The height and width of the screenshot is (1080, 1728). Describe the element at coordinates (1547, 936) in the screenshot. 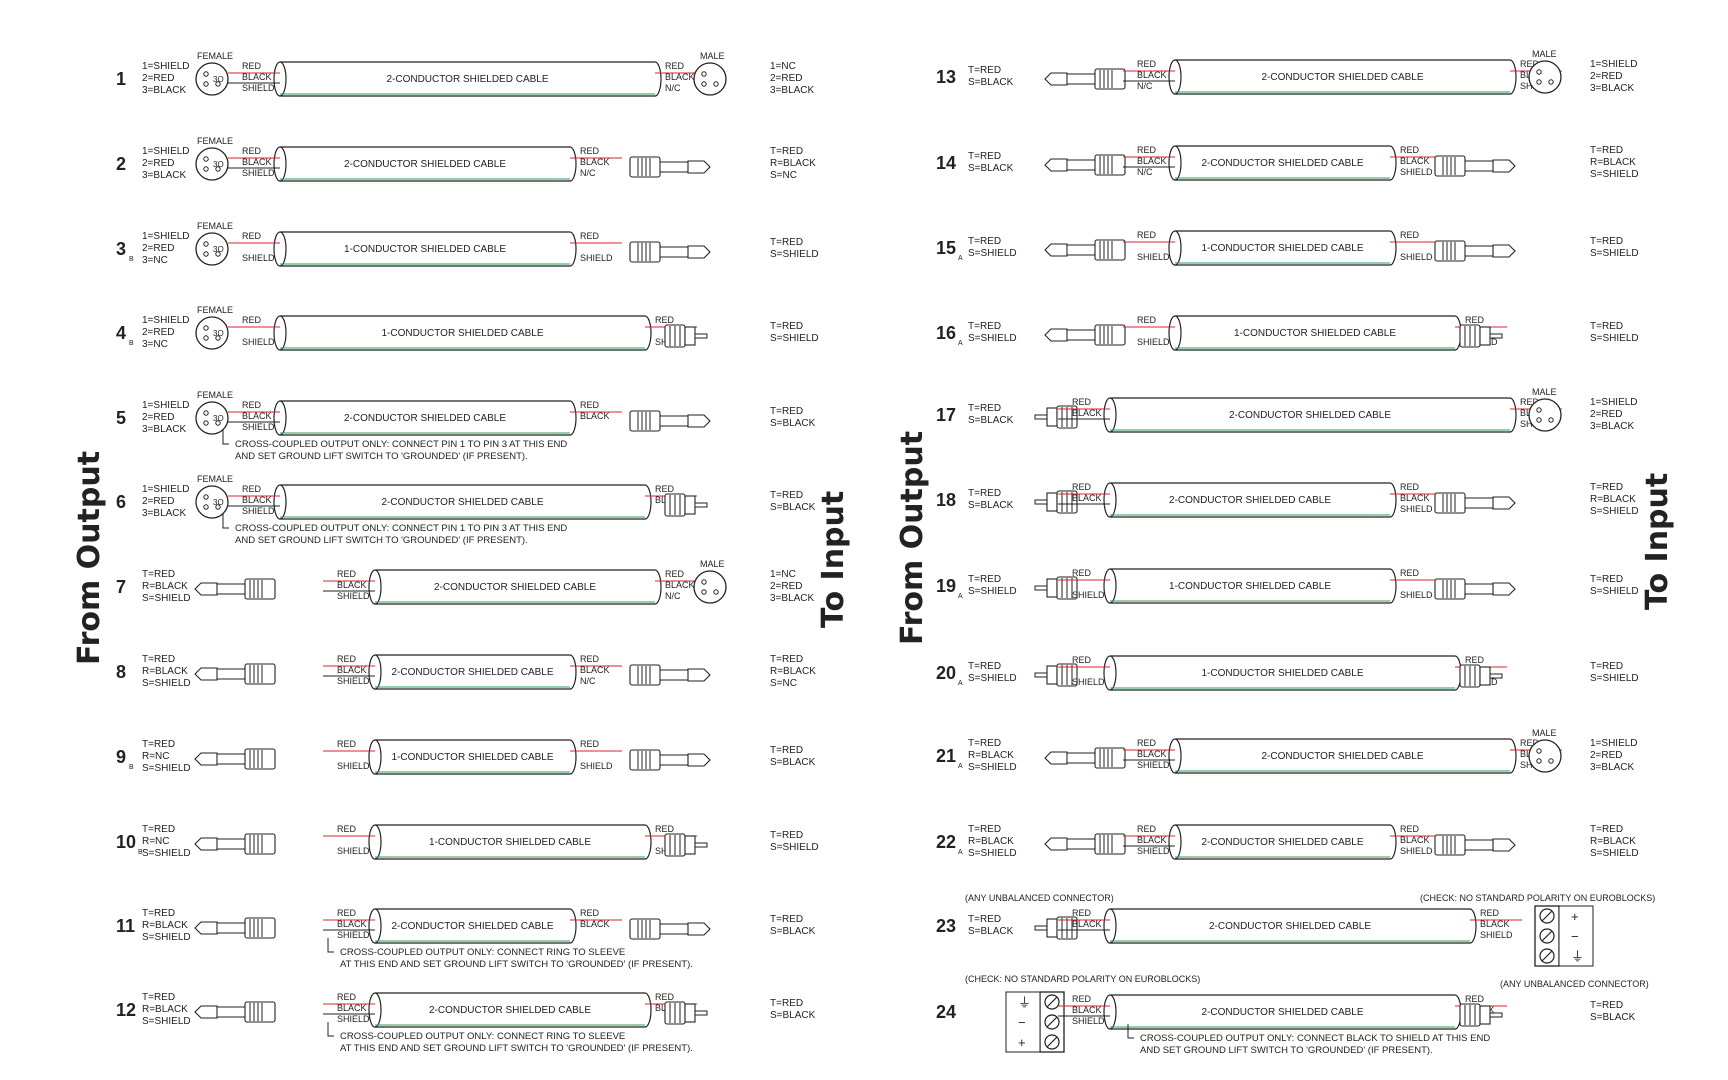

I see `euroblock-screw-slot` at that location.